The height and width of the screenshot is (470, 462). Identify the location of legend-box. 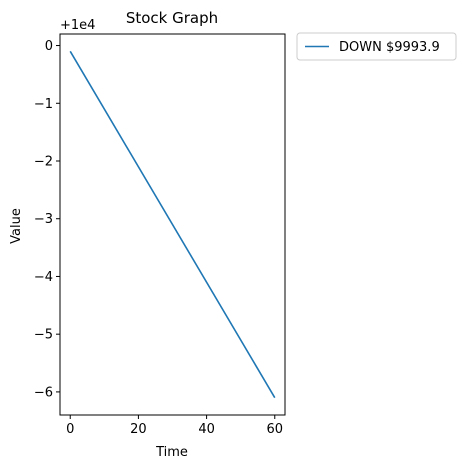
(376, 46).